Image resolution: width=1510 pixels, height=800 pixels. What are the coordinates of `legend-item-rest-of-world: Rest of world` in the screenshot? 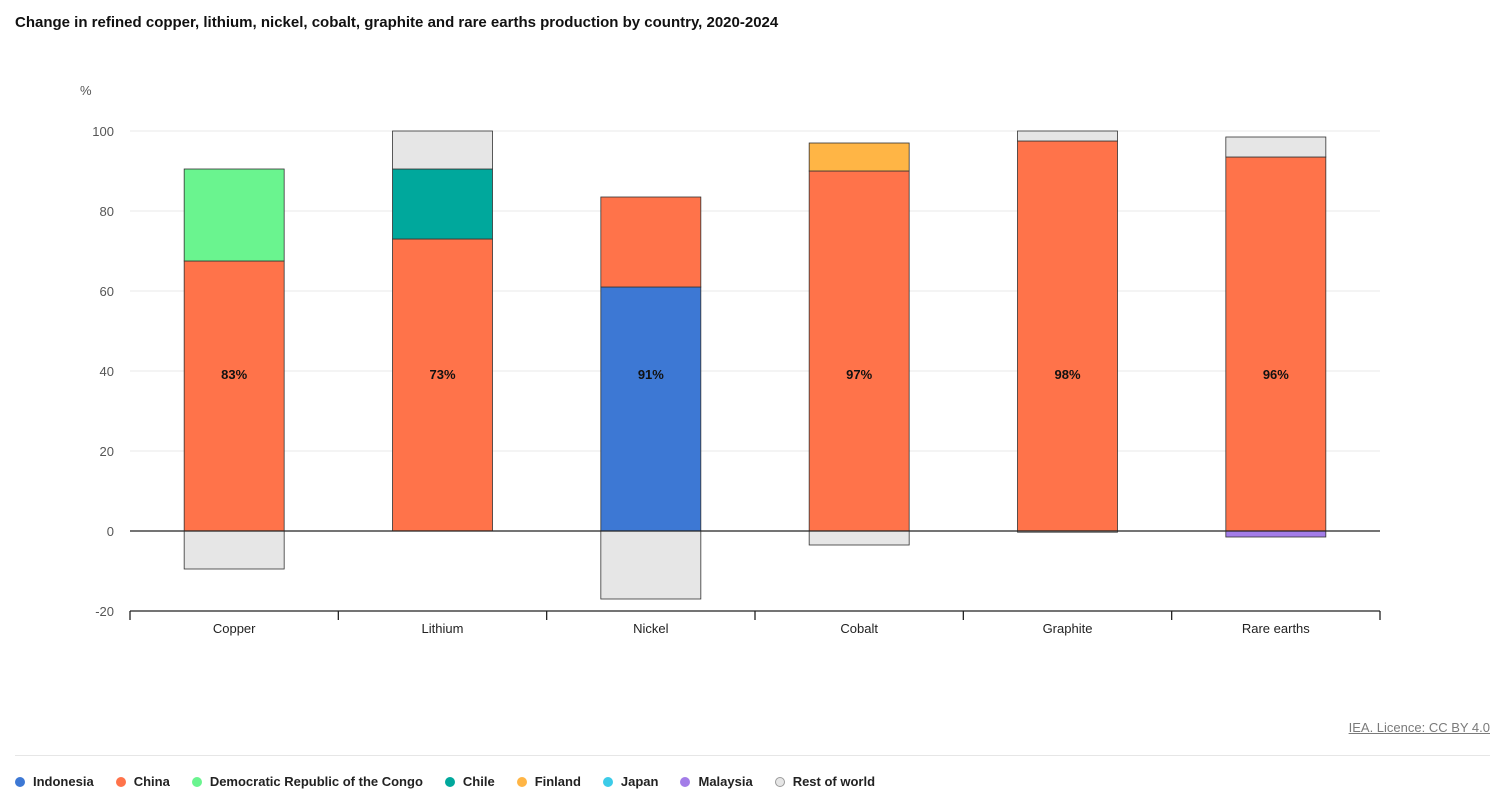 It's located at (825, 781).